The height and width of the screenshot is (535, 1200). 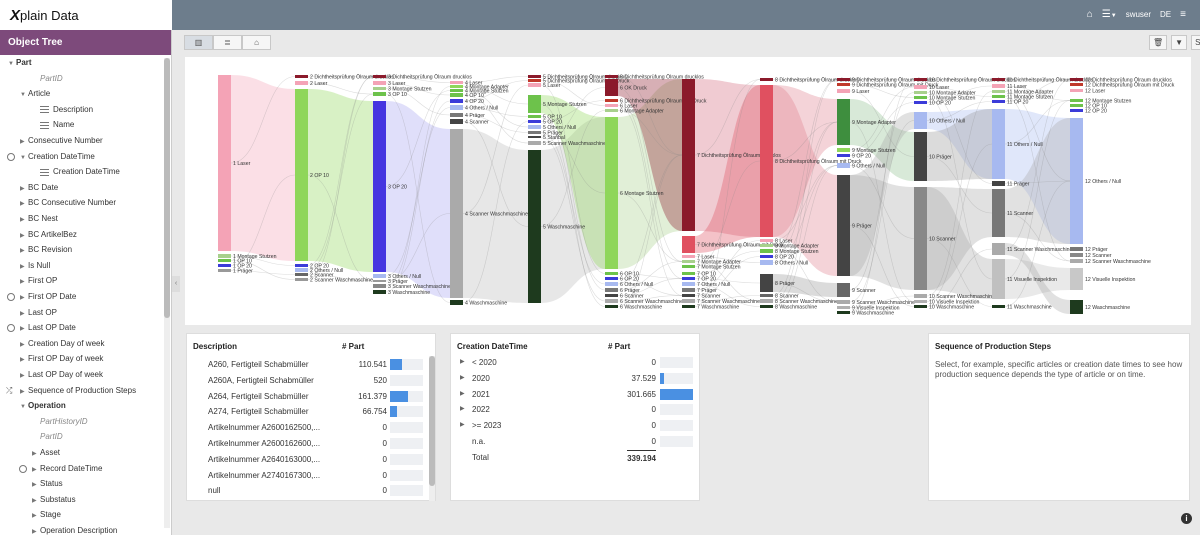 What do you see at coordinates (1113, 16) in the screenshot?
I see `chevron-down-icon: ▼` at bounding box center [1113, 16].